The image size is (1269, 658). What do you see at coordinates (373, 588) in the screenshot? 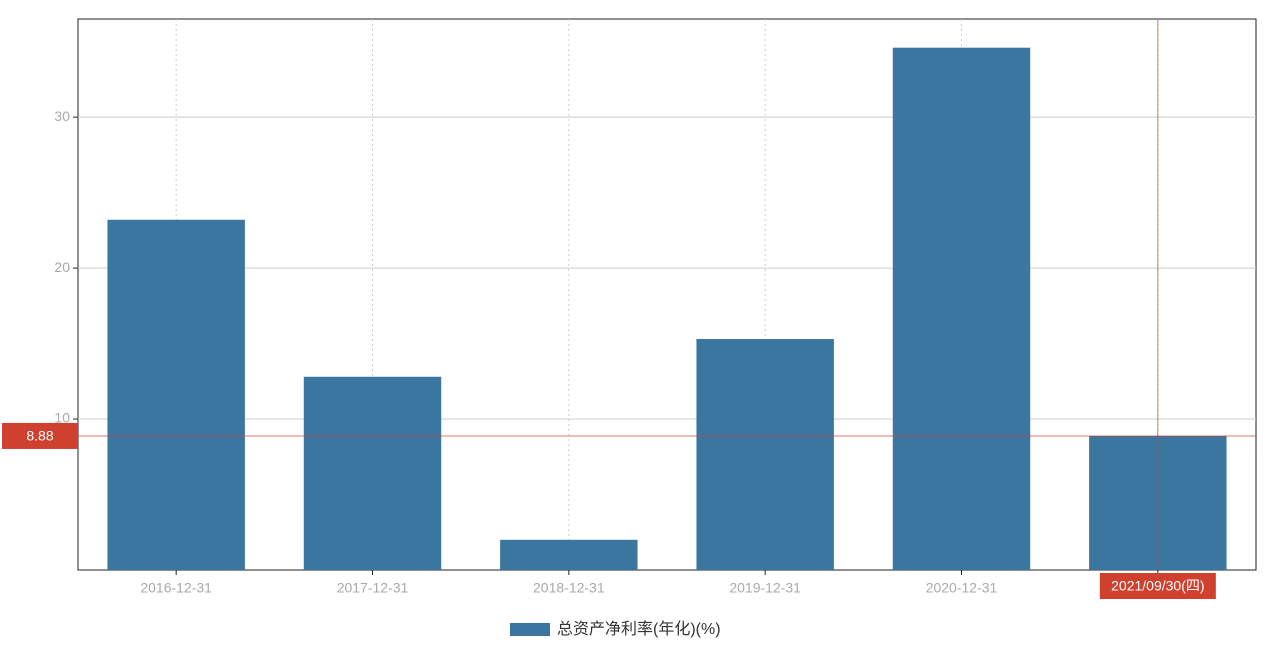
I see `x-tick-label: 2017-12-31` at bounding box center [373, 588].